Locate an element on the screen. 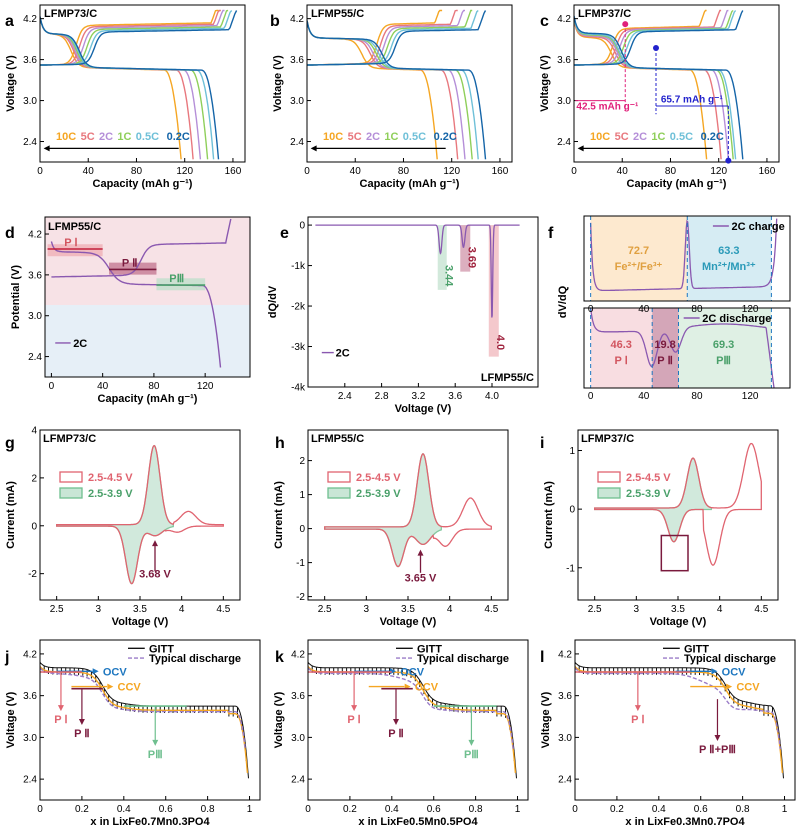 This screenshot has height=840, width=800. ccv-curve is located at coordinates (412, 719).